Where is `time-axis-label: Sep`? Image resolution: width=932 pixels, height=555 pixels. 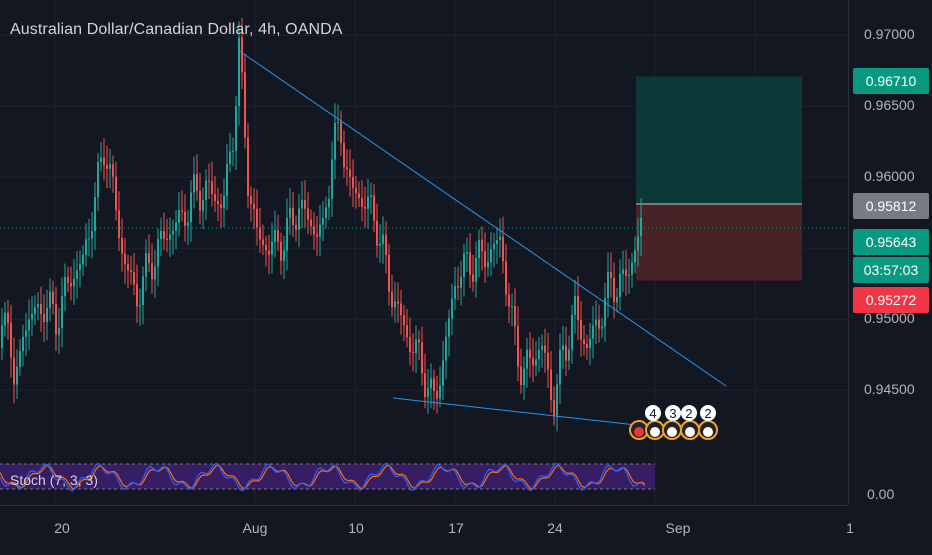
time-axis-label: Sep is located at coordinates (678, 528).